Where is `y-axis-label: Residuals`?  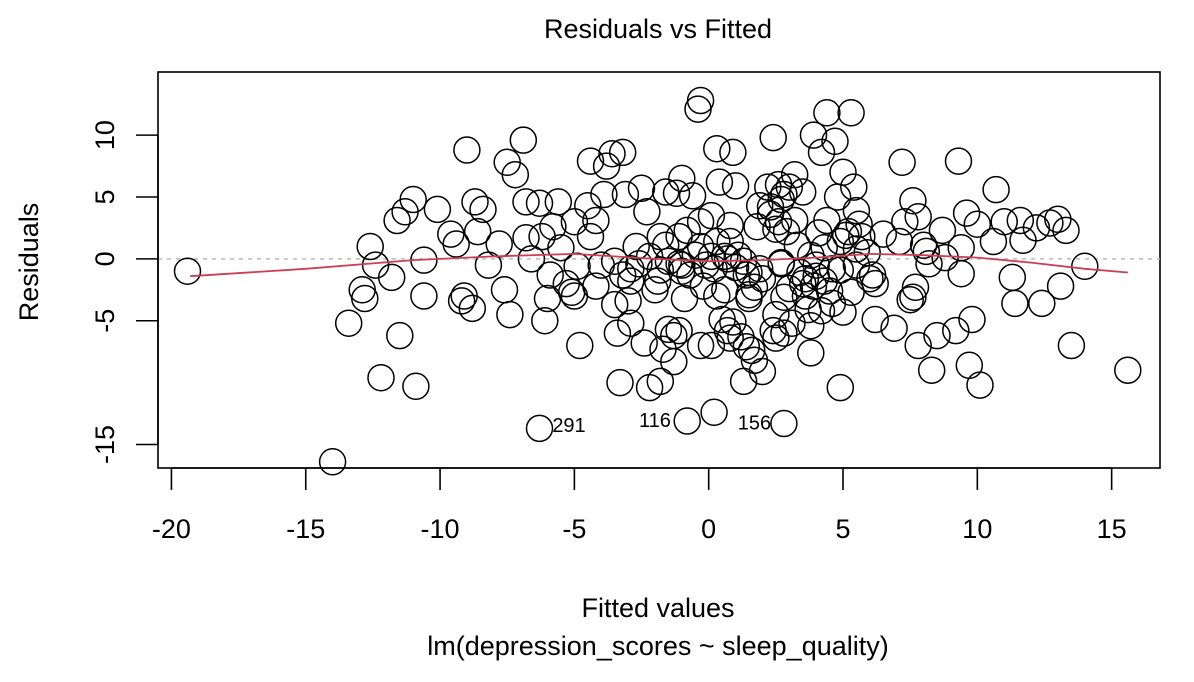
y-axis-label: Residuals is located at coordinates (29, 262).